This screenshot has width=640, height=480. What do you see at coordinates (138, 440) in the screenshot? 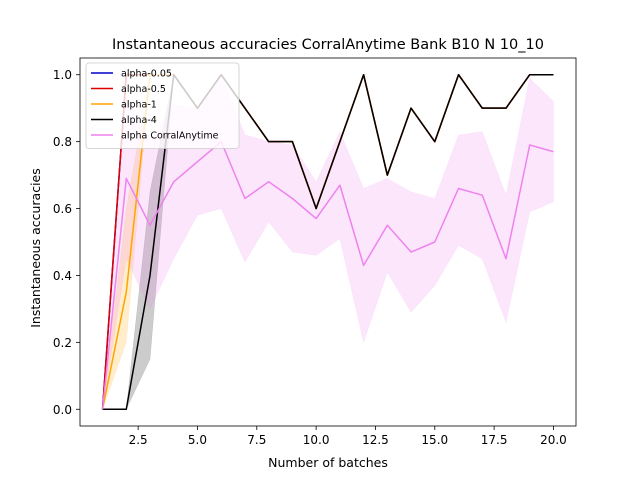
I see `x-tick-label: 2.5` at bounding box center [138, 440].